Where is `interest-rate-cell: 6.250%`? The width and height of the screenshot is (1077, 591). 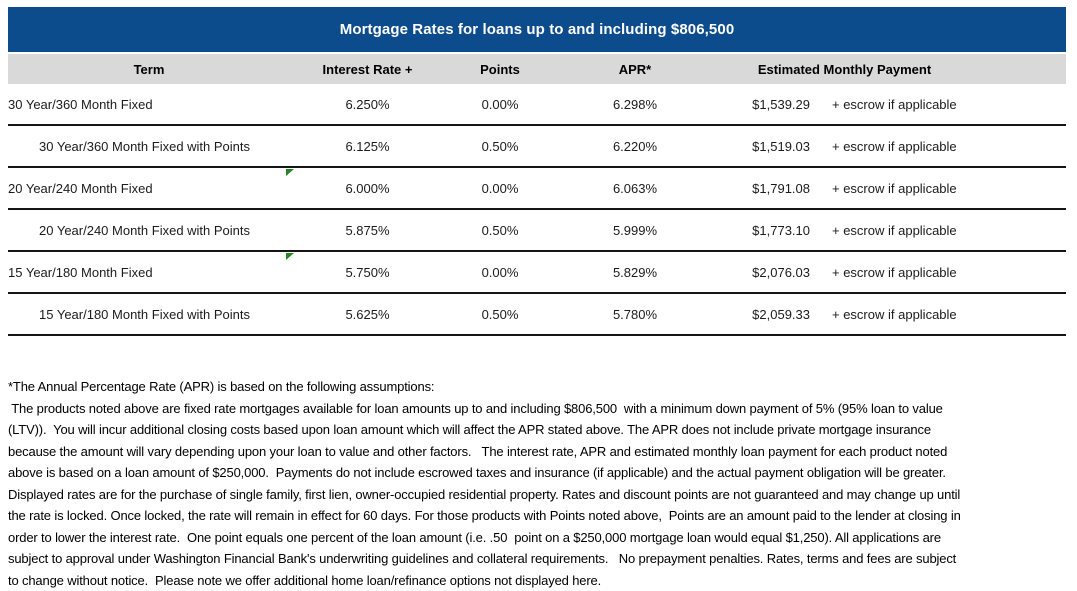
interest-rate-cell: 6.250% is located at coordinates (367, 104).